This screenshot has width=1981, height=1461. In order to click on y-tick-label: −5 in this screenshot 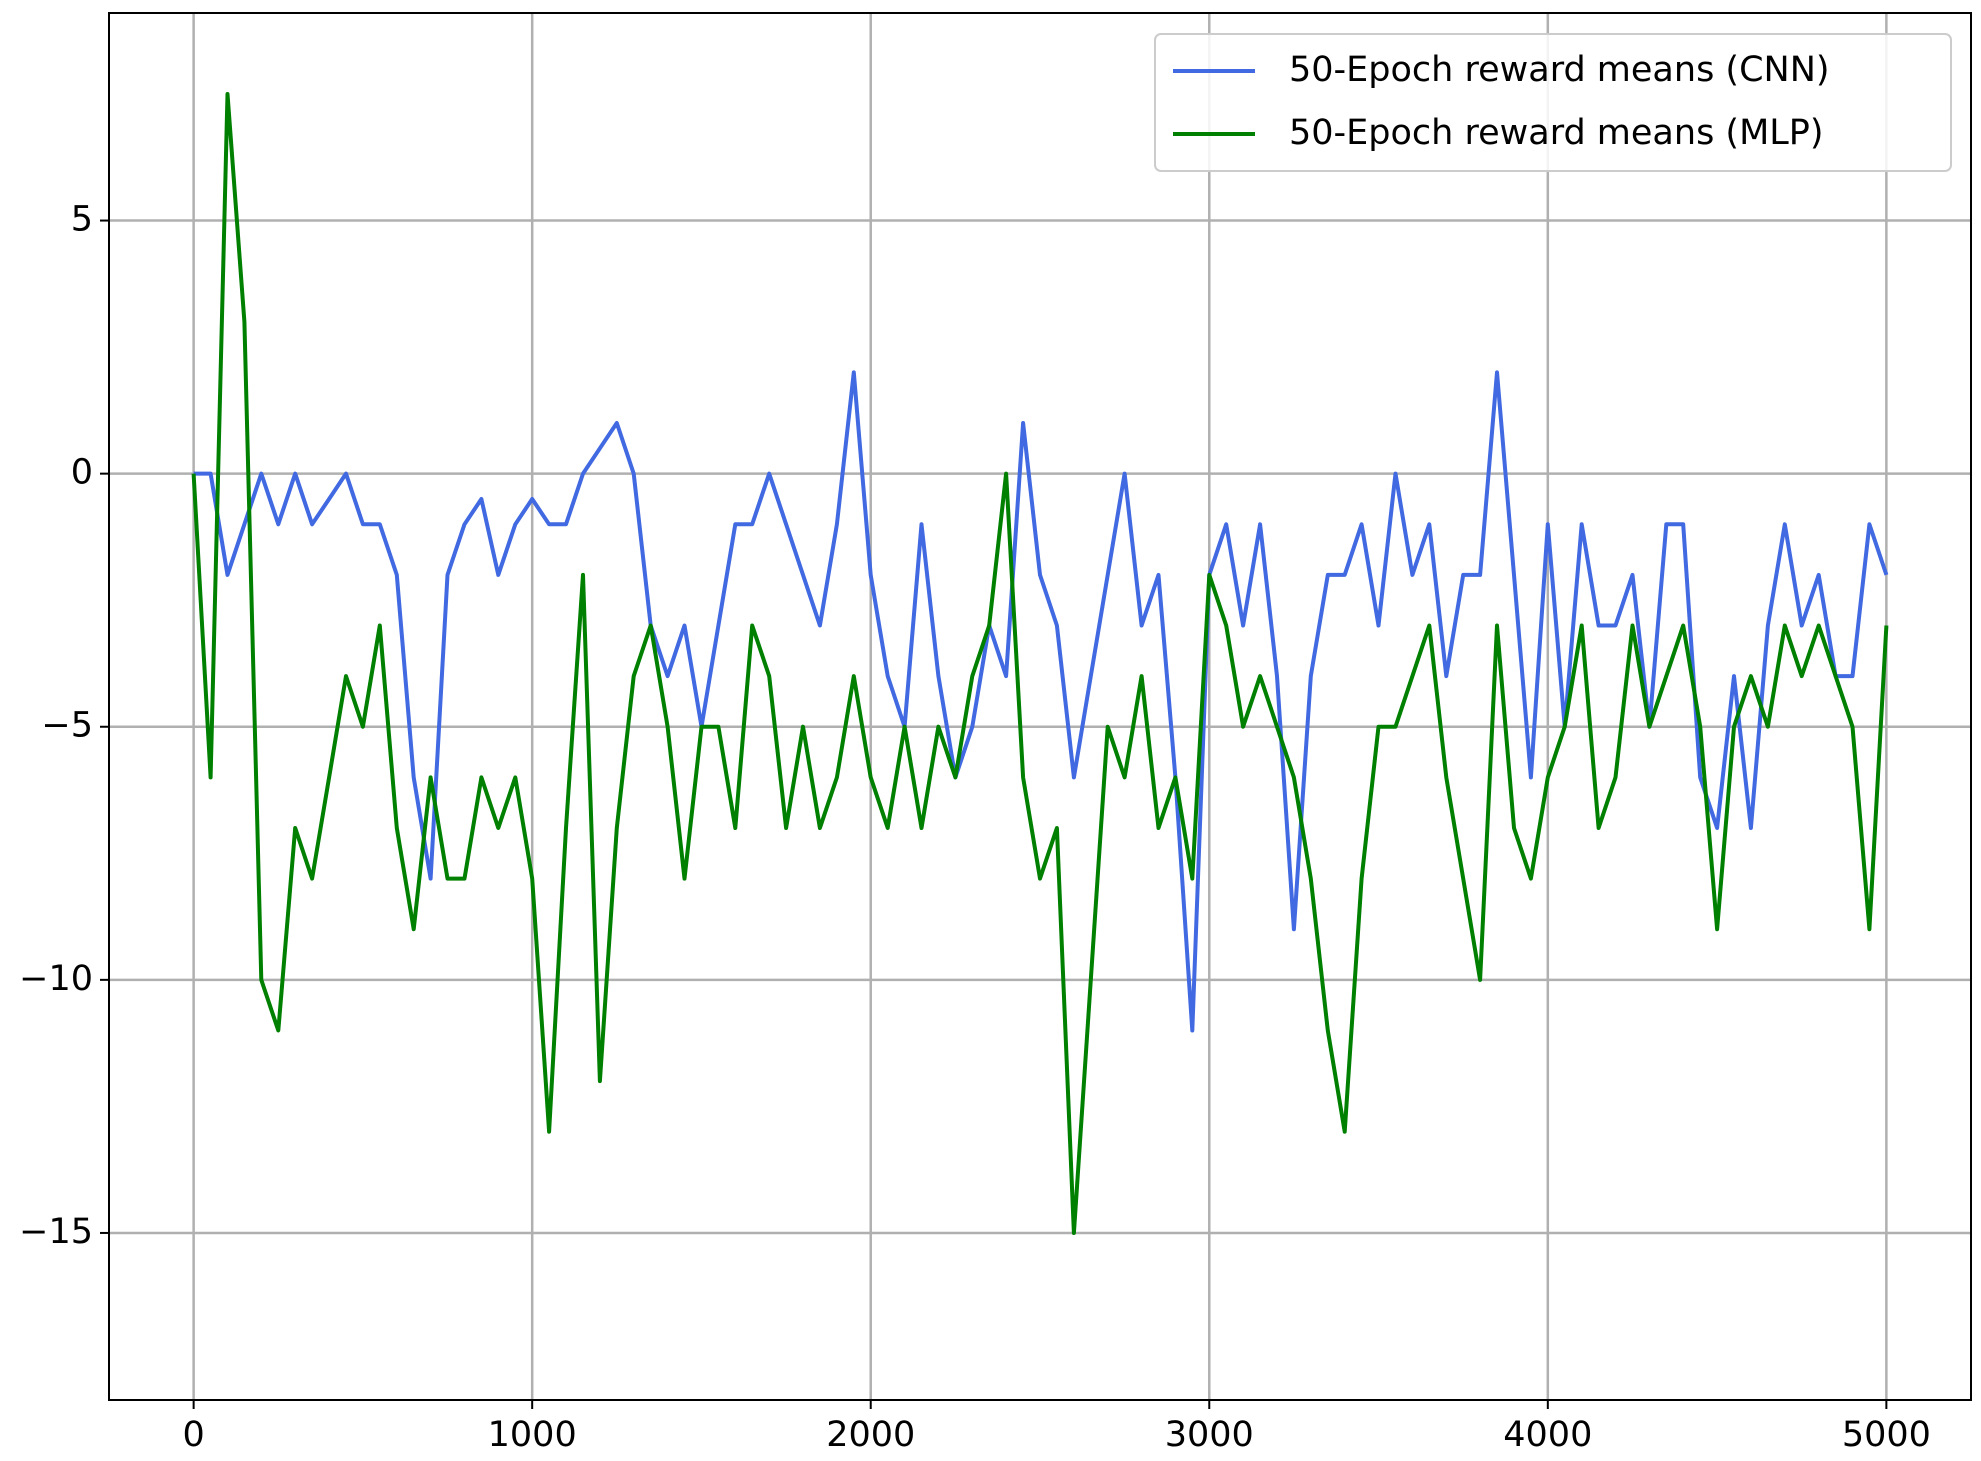, I will do `click(67, 726)`.